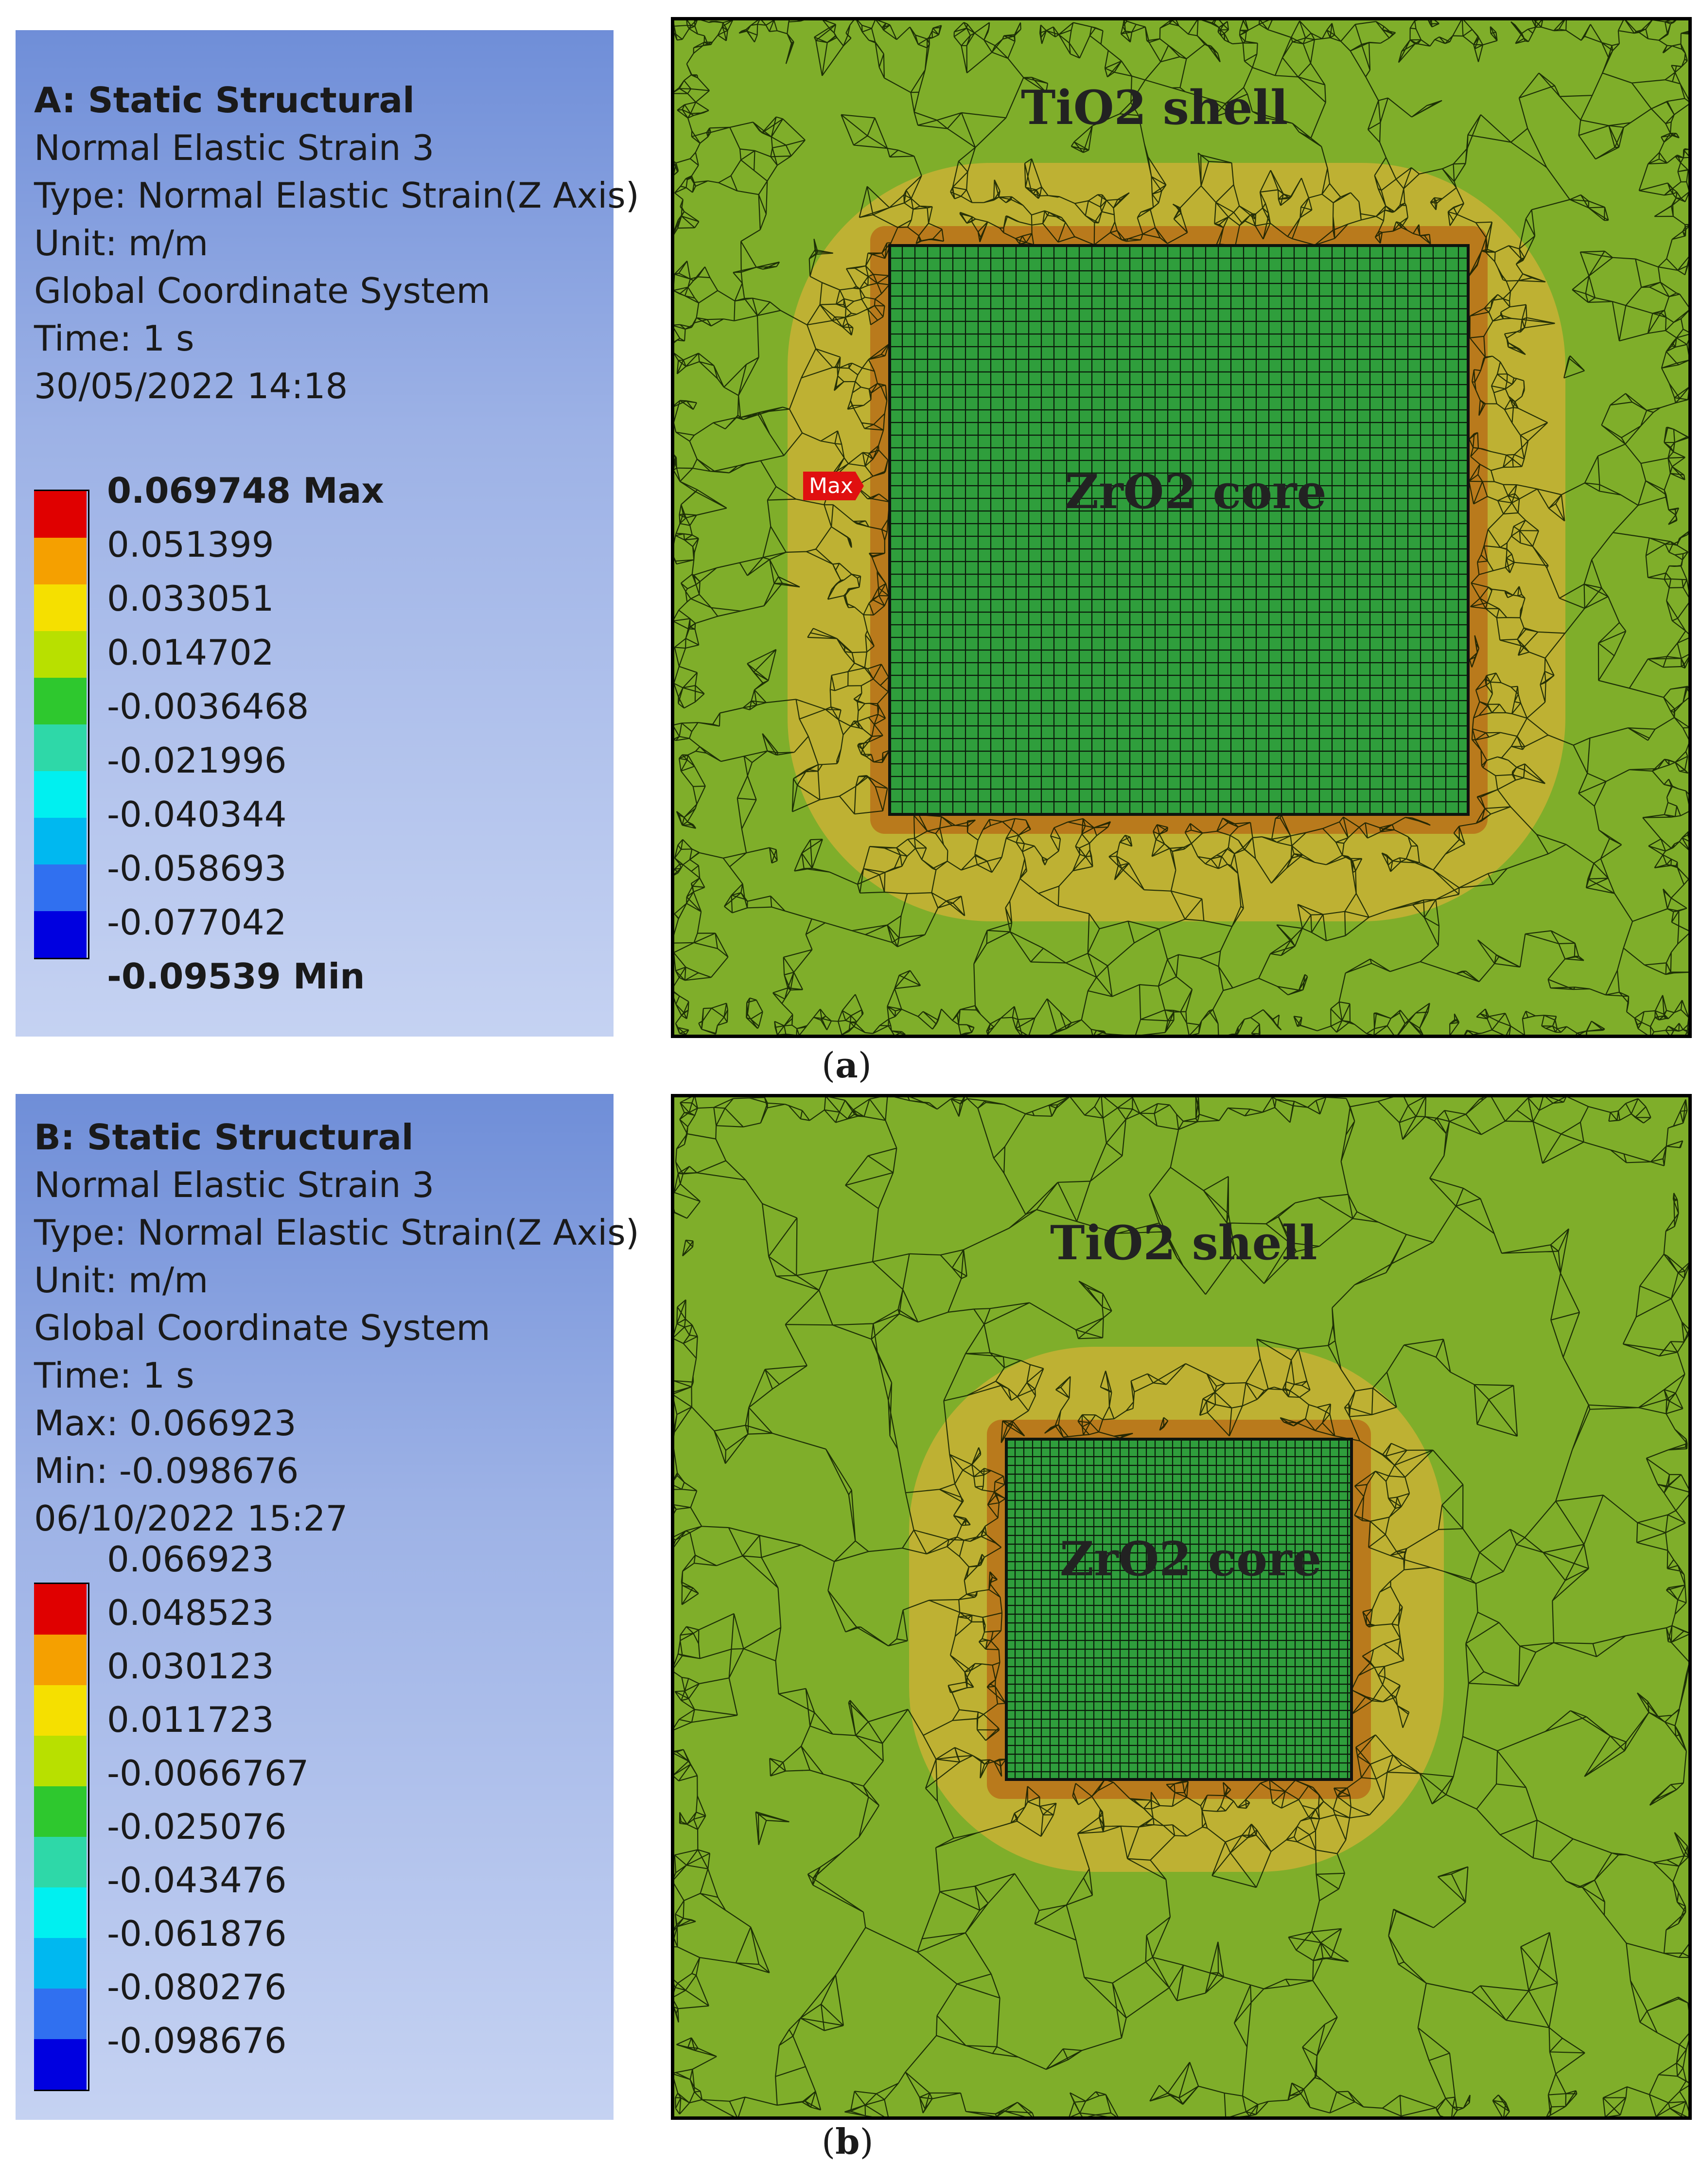 The width and height of the screenshot is (1702, 2184). Describe the element at coordinates (197, 2040) in the screenshot. I see `legend-label: -0.098676` at that location.